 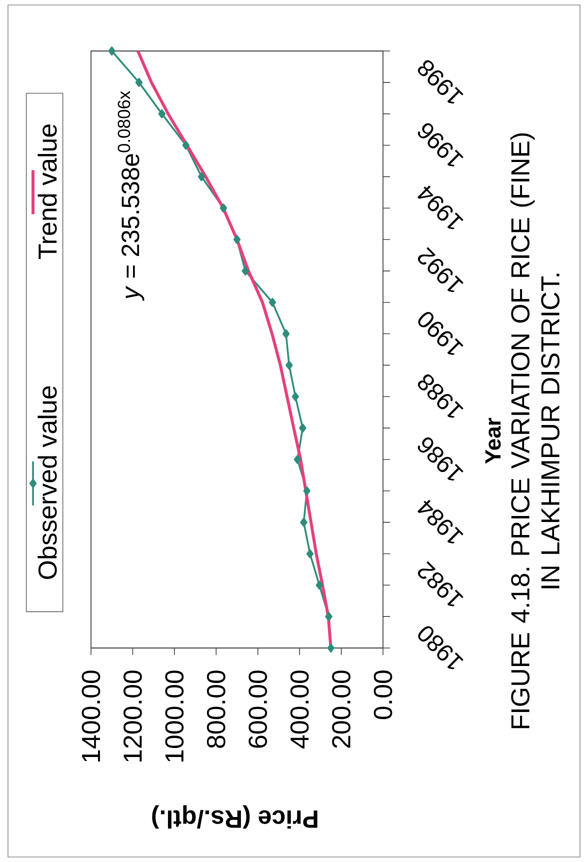 I want to click on annotation: y = 235.538e$^{0.0806x}$, so click(x=131, y=195).